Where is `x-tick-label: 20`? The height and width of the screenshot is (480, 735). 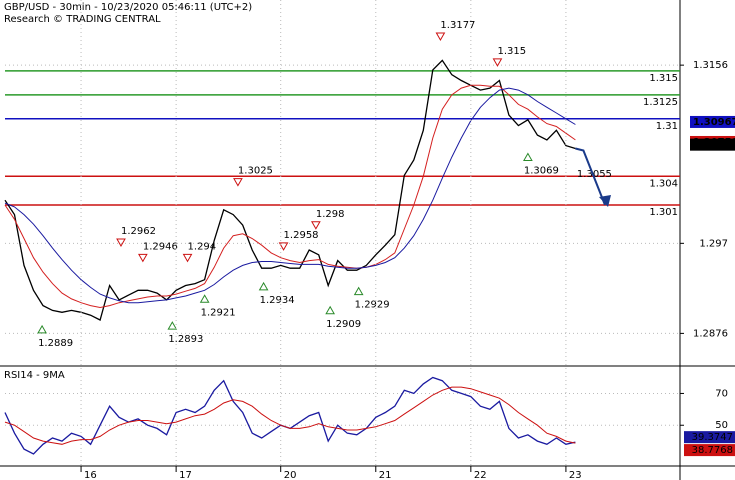 x-tick-label: 20 is located at coordinates (290, 475).